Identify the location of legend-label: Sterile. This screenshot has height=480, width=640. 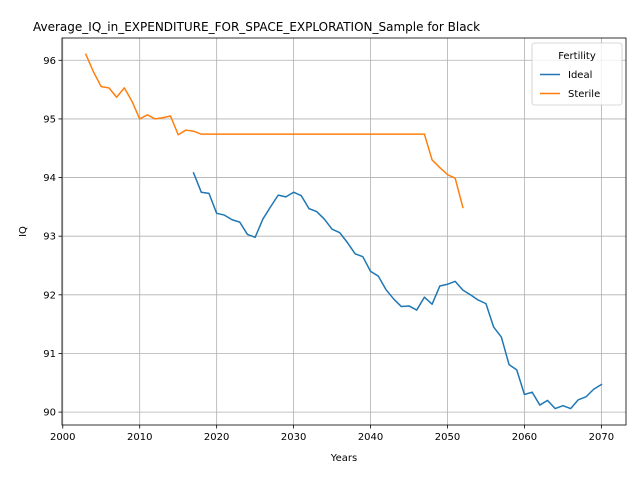
(584, 94).